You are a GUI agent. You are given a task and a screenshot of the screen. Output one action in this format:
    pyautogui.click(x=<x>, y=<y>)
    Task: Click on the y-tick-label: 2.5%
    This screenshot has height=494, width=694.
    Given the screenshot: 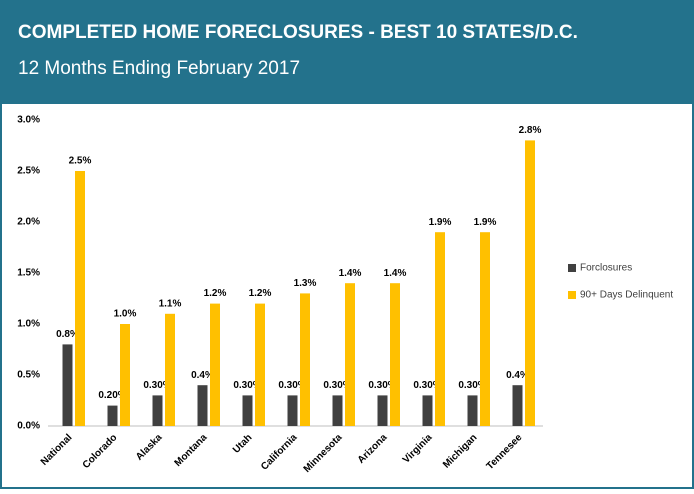 What is the action you would take?
    pyautogui.click(x=28, y=171)
    